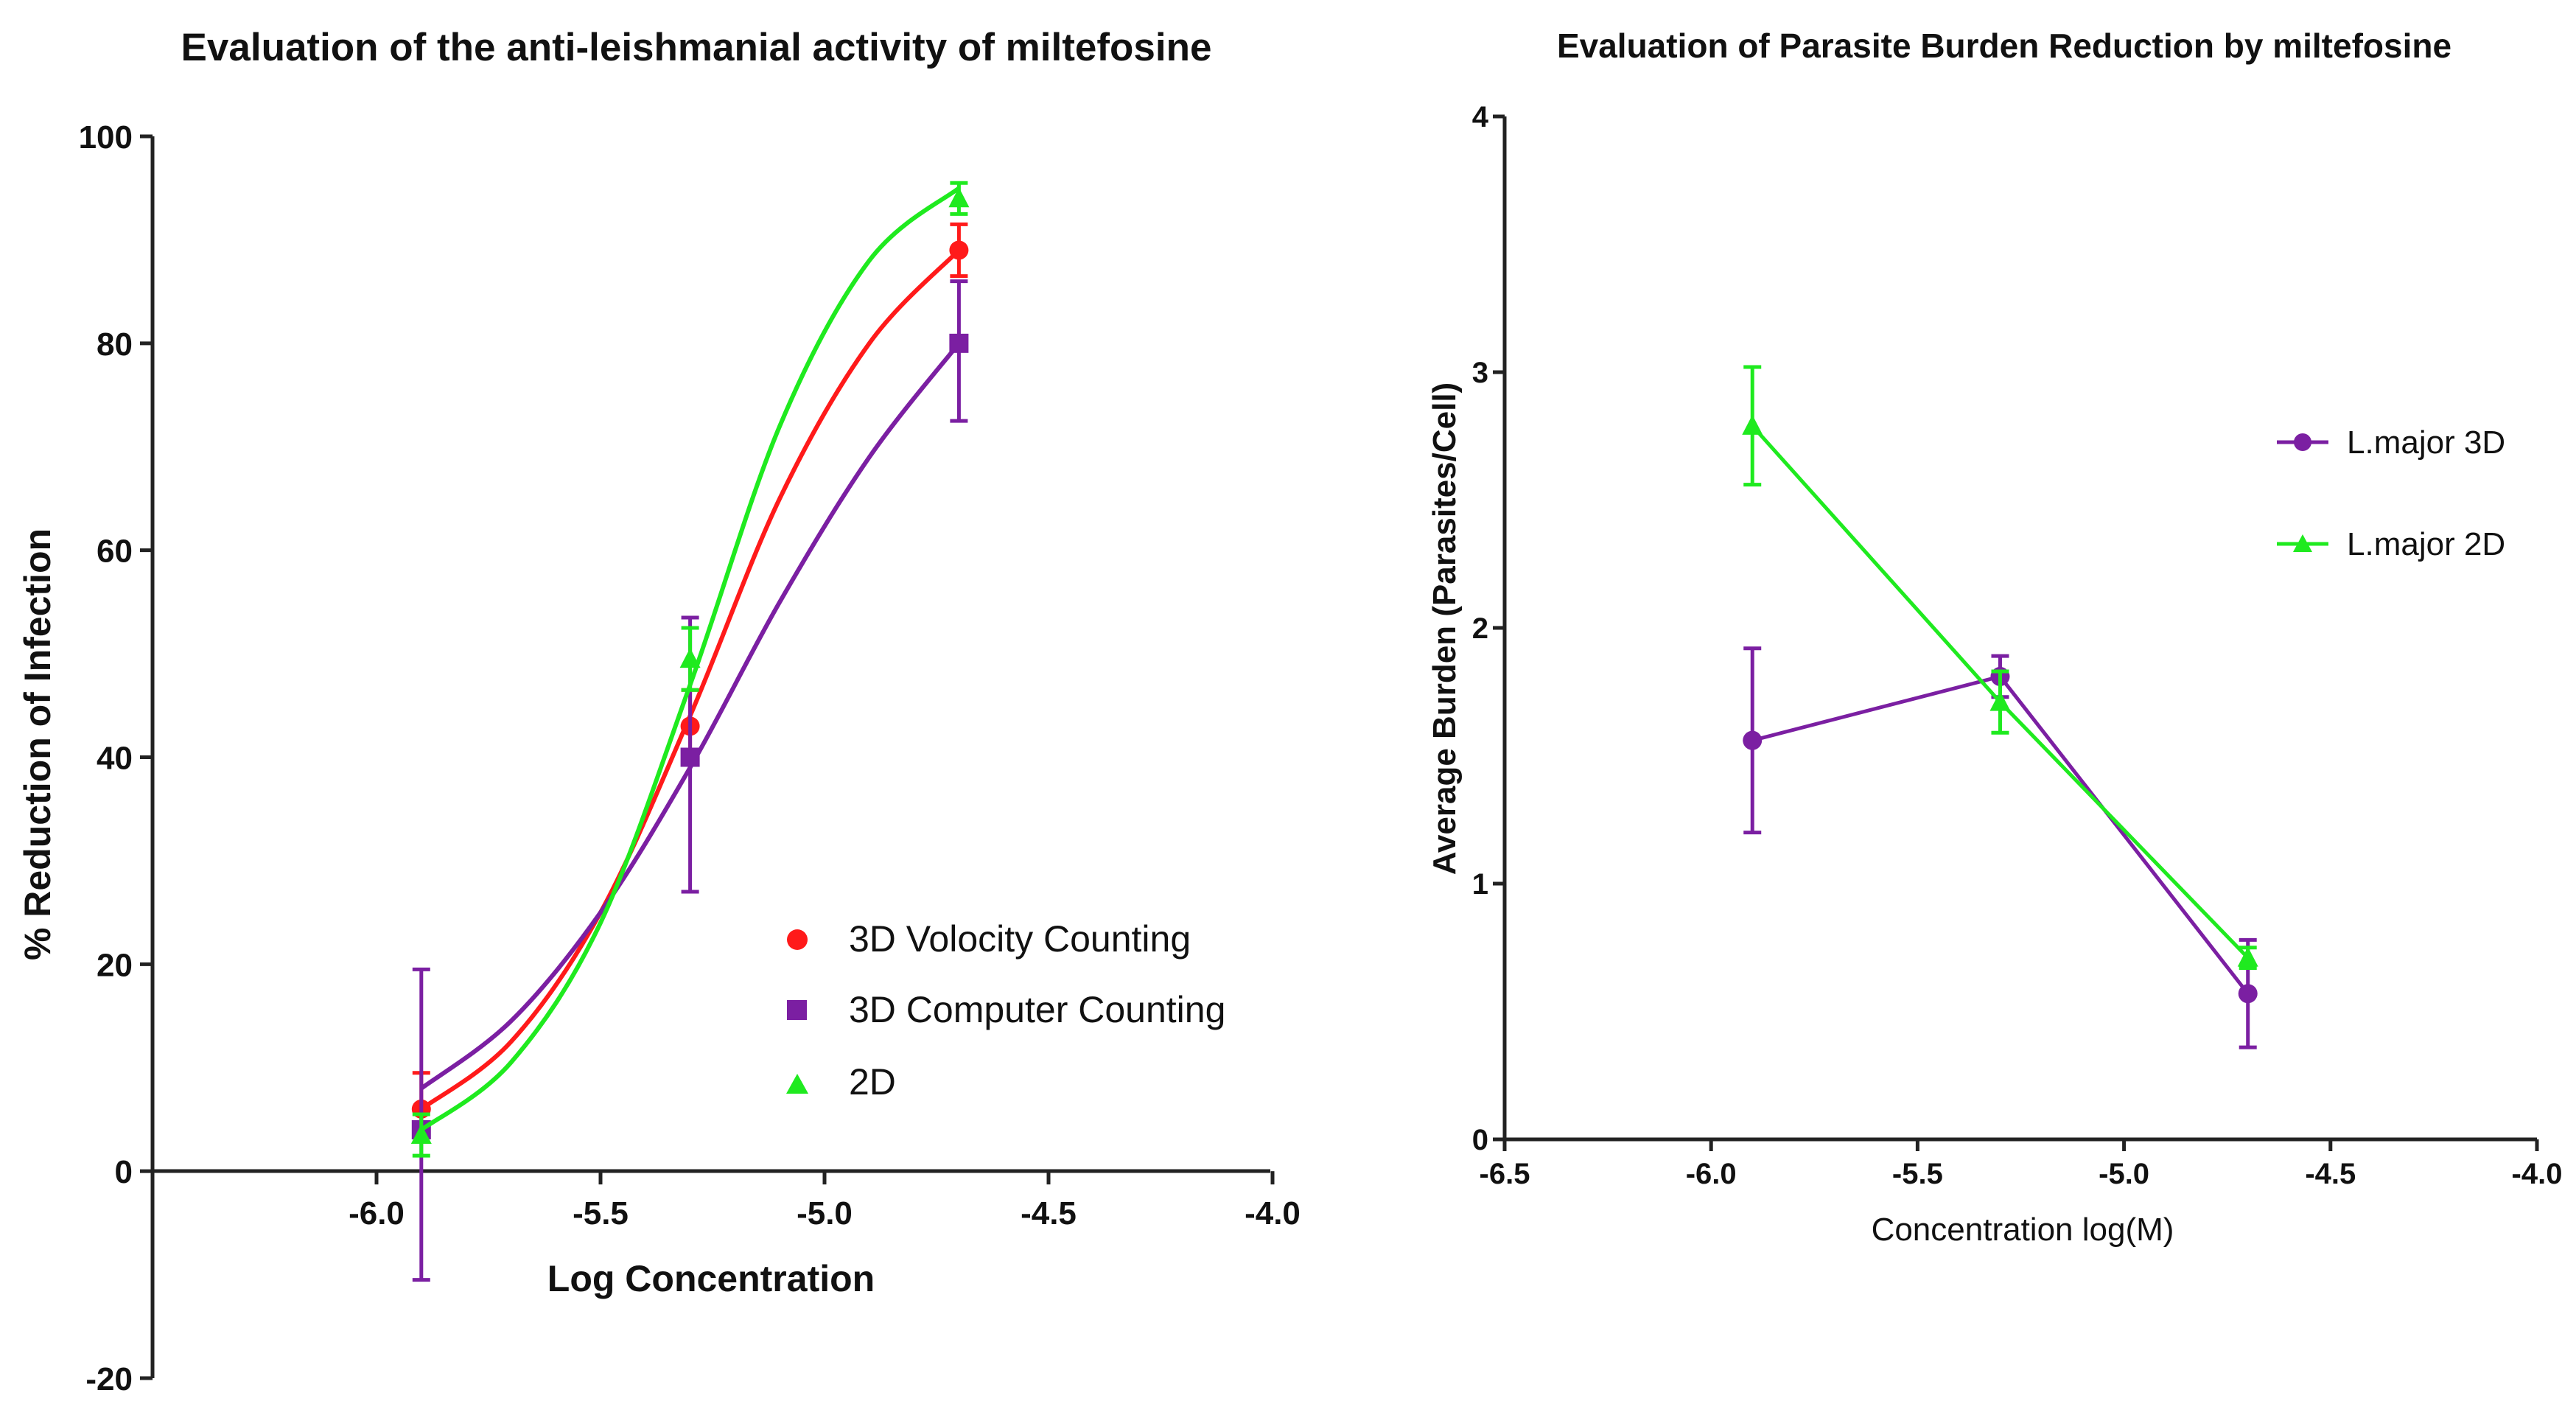 Image resolution: width=2576 pixels, height=1415 pixels. I want to click on chart-2-plot-area, so click(2000, 707).